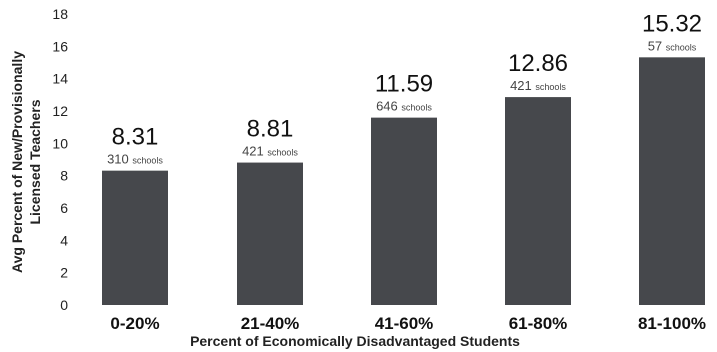  Describe the element at coordinates (270, 323) in the screenshot. I see `x-tick-label: 21-40%` at that location.